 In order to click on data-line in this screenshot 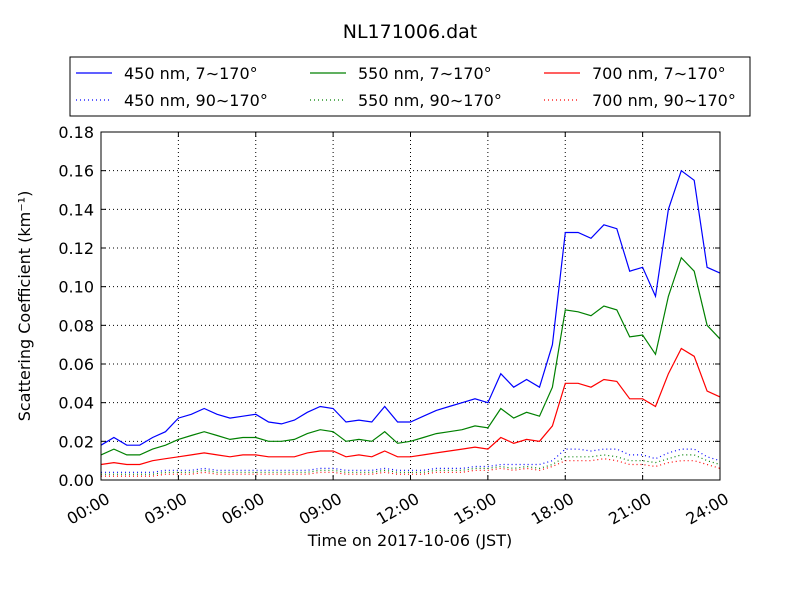, I will do `click(411, 464)`.